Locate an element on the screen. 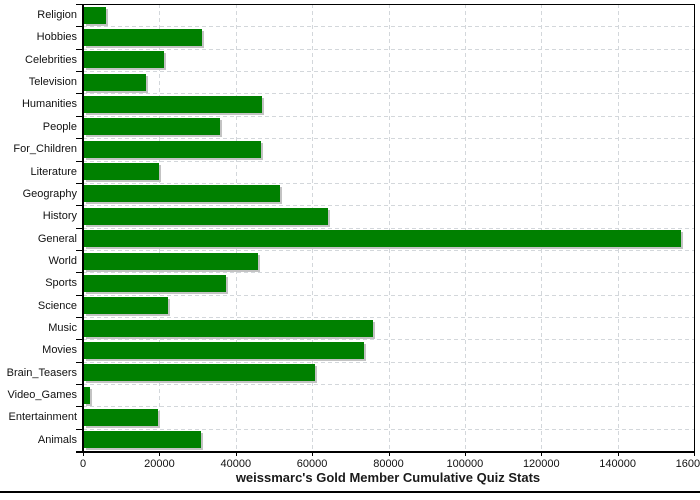 Image resolution: width=700 pixels, height=500 pixels. category-label: Video_Games is located at coordinates (42, 395).